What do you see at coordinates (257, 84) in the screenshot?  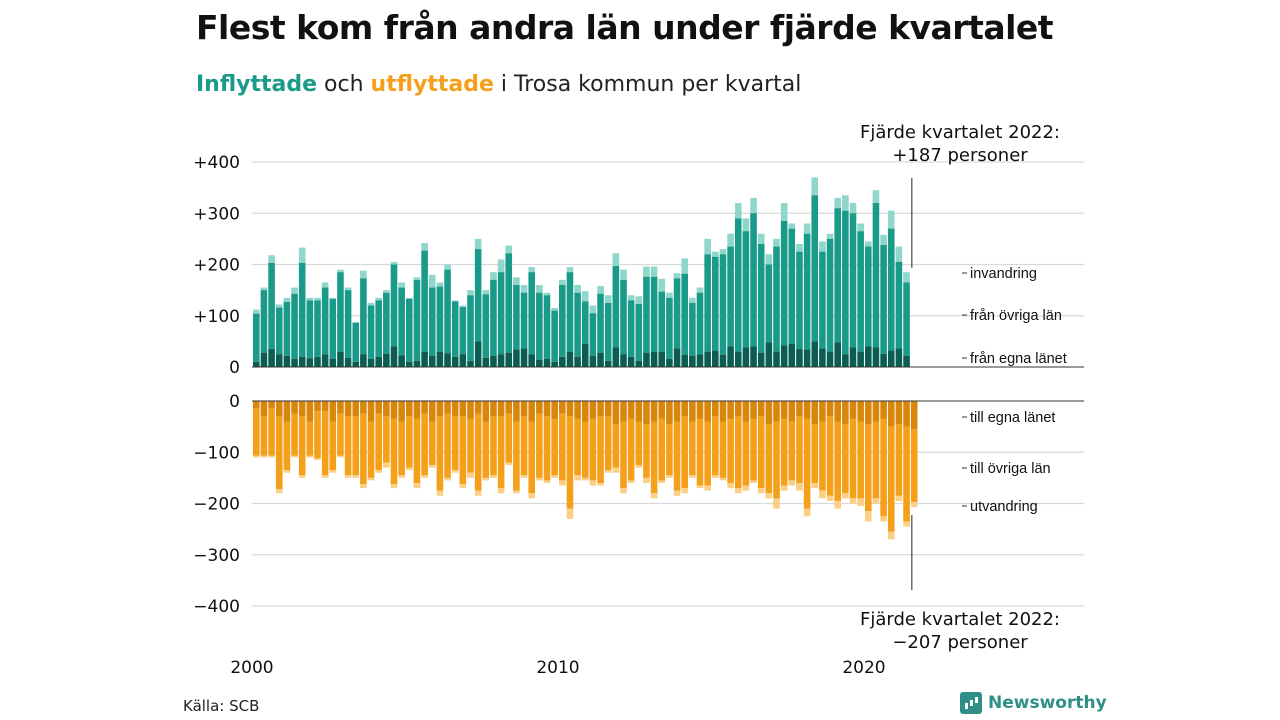 I see `subtitle-inflyttade: Inflyttade` at bounding box center [257, 84].